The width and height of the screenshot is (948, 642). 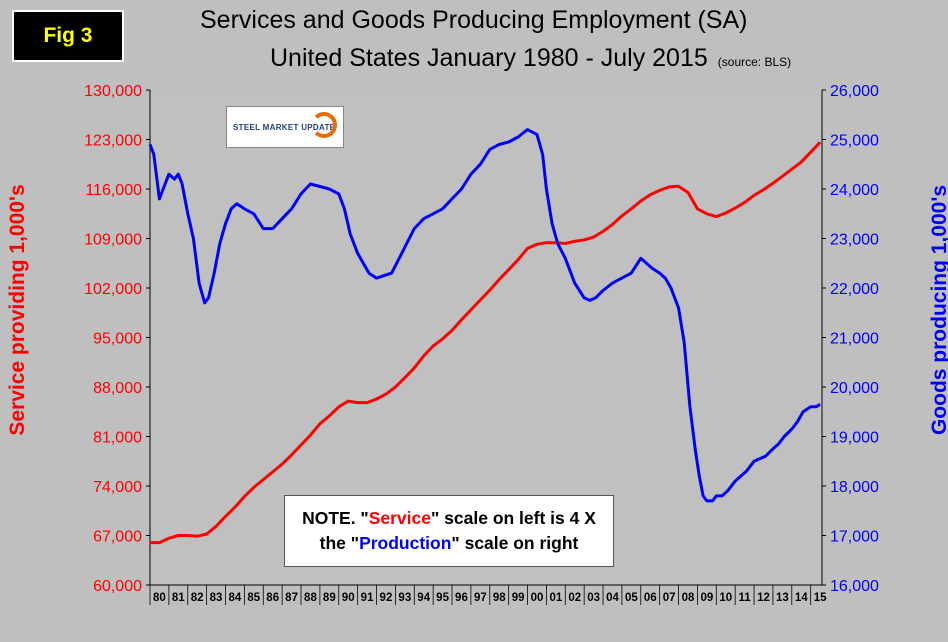 I want to click on x-tick-label: 89, so click(x=329, y=598).